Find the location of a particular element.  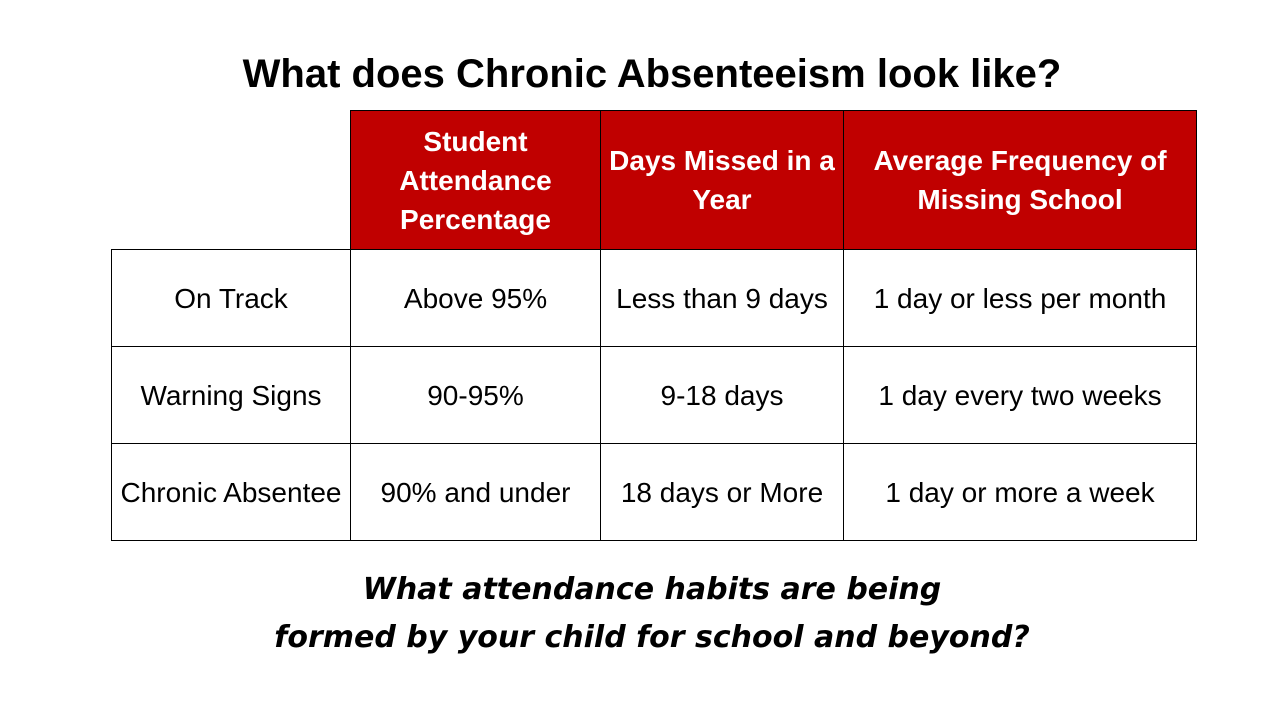

slide-title: What does Chronic Absenteeism look like? is located at coordinates (652, 74).